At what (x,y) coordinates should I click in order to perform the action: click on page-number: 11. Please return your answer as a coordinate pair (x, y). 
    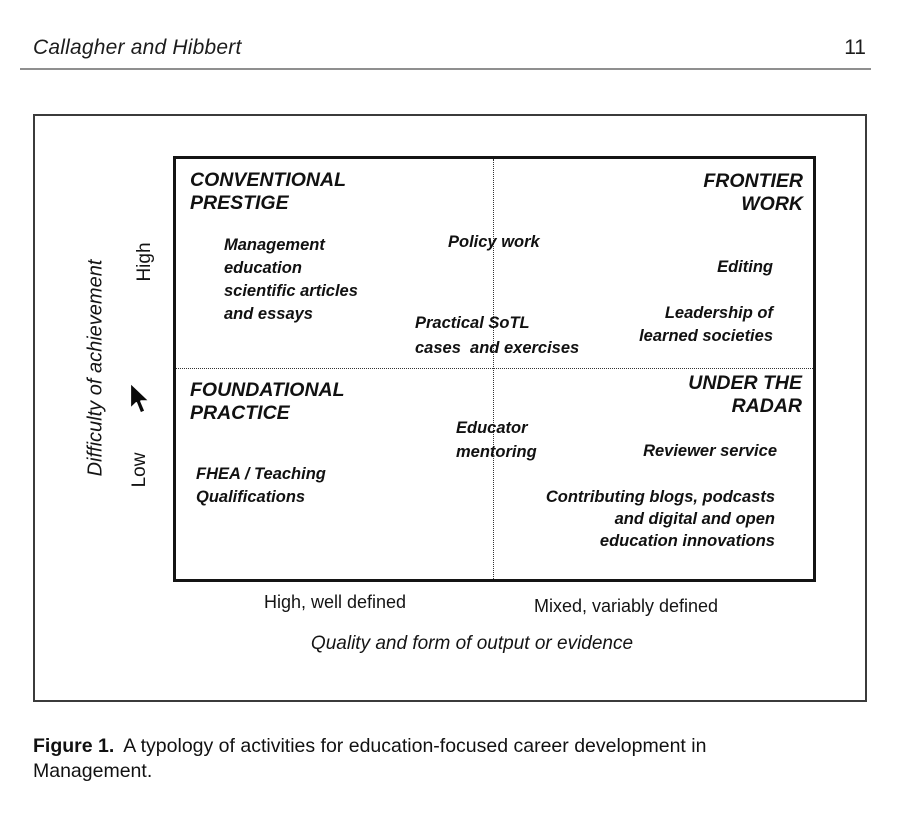
    Looking at the image, I should click on (855, 47).